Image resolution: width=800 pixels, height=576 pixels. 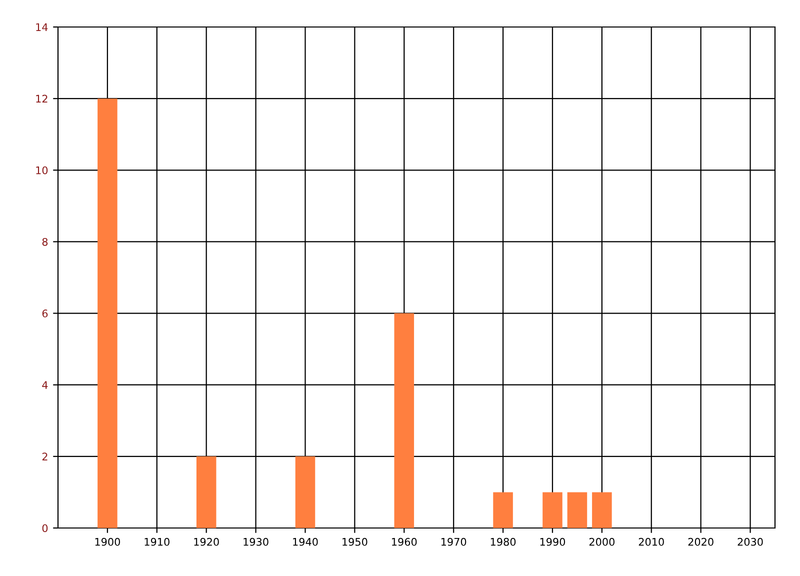 I want to click on y-tick-label: 4, so click(x=45, y=385).